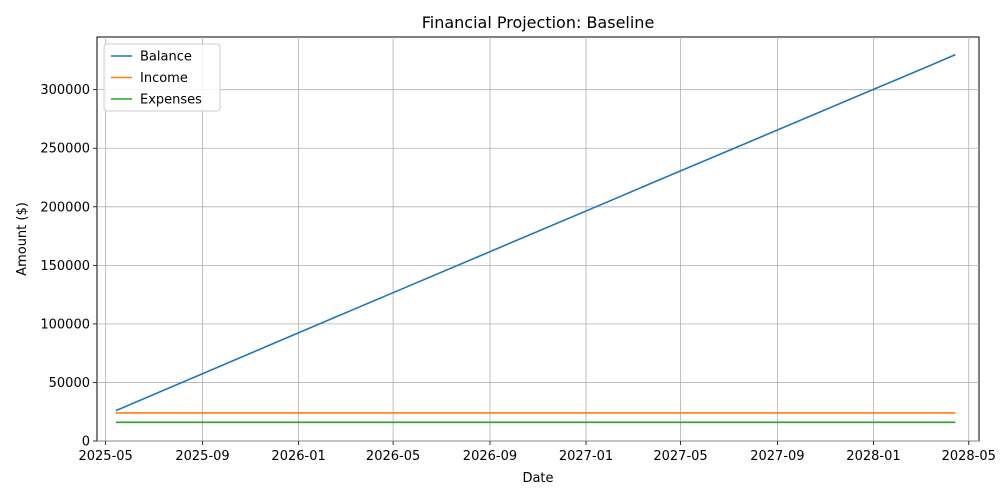 This screenshot has height=500, width=1000. Describe the element at coordinates (393, 456) in the screenshot. I see `x-tick-label: 2026-05` at that location.